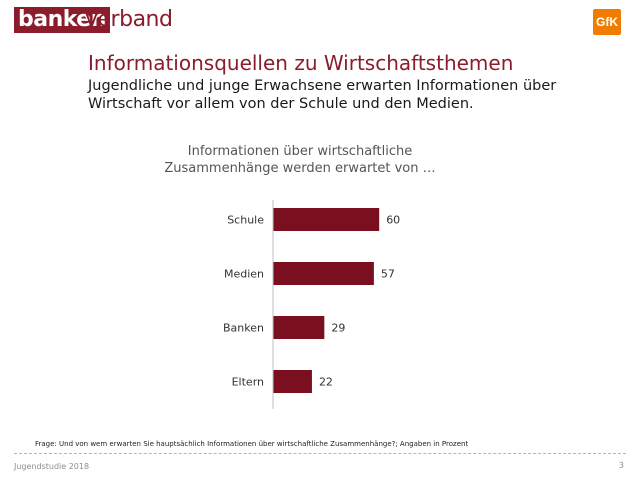  Describe the element at coordinates (320, 453) in the screenshot. I see `footer-divider` at that location.